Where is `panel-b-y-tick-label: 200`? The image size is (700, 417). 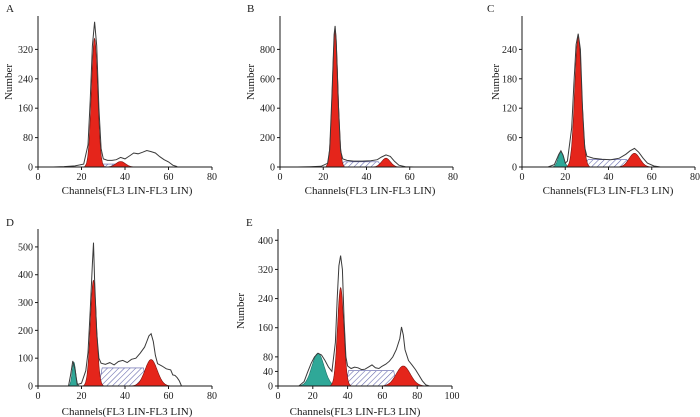 panel-b-y-tick-label: 200 is located at coordinates (267, 138).